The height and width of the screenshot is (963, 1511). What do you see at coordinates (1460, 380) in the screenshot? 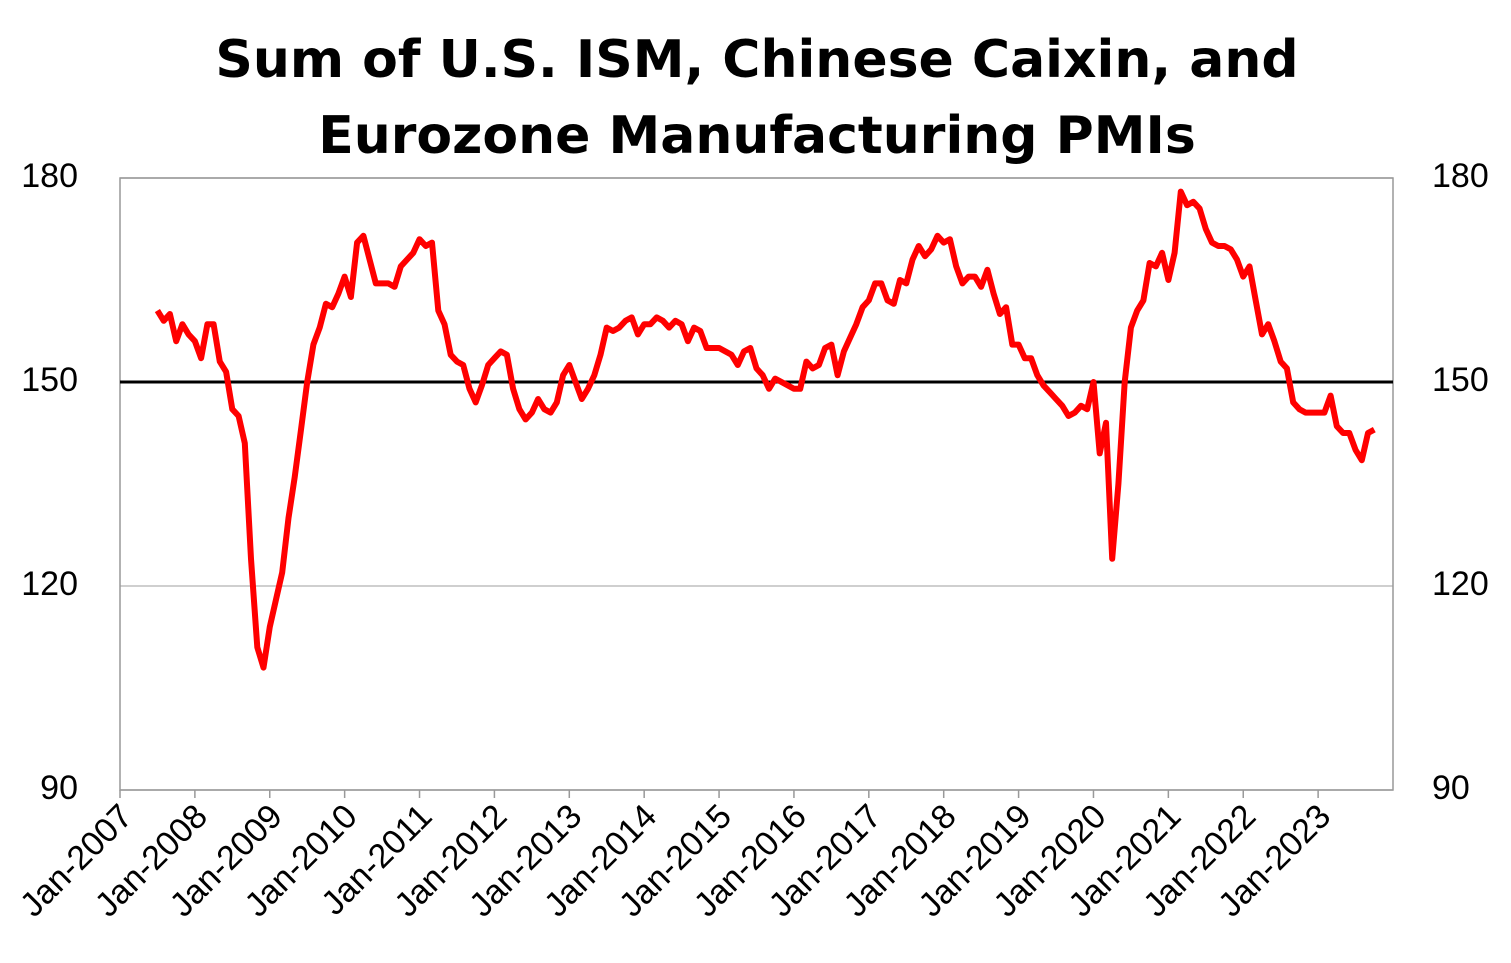
I see `y2-tick-label: 150` at bounding box center [1460, 380].